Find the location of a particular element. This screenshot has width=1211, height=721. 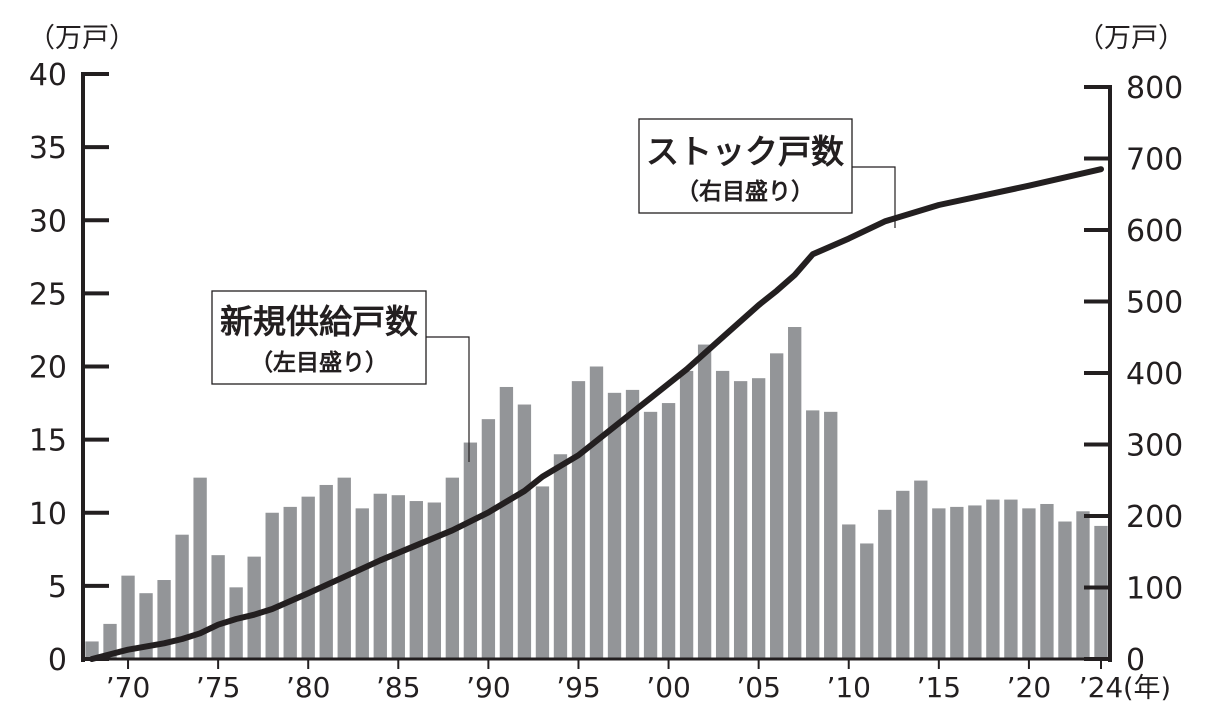

x-tick-label: ’90 is located at coordinates (488, 687).